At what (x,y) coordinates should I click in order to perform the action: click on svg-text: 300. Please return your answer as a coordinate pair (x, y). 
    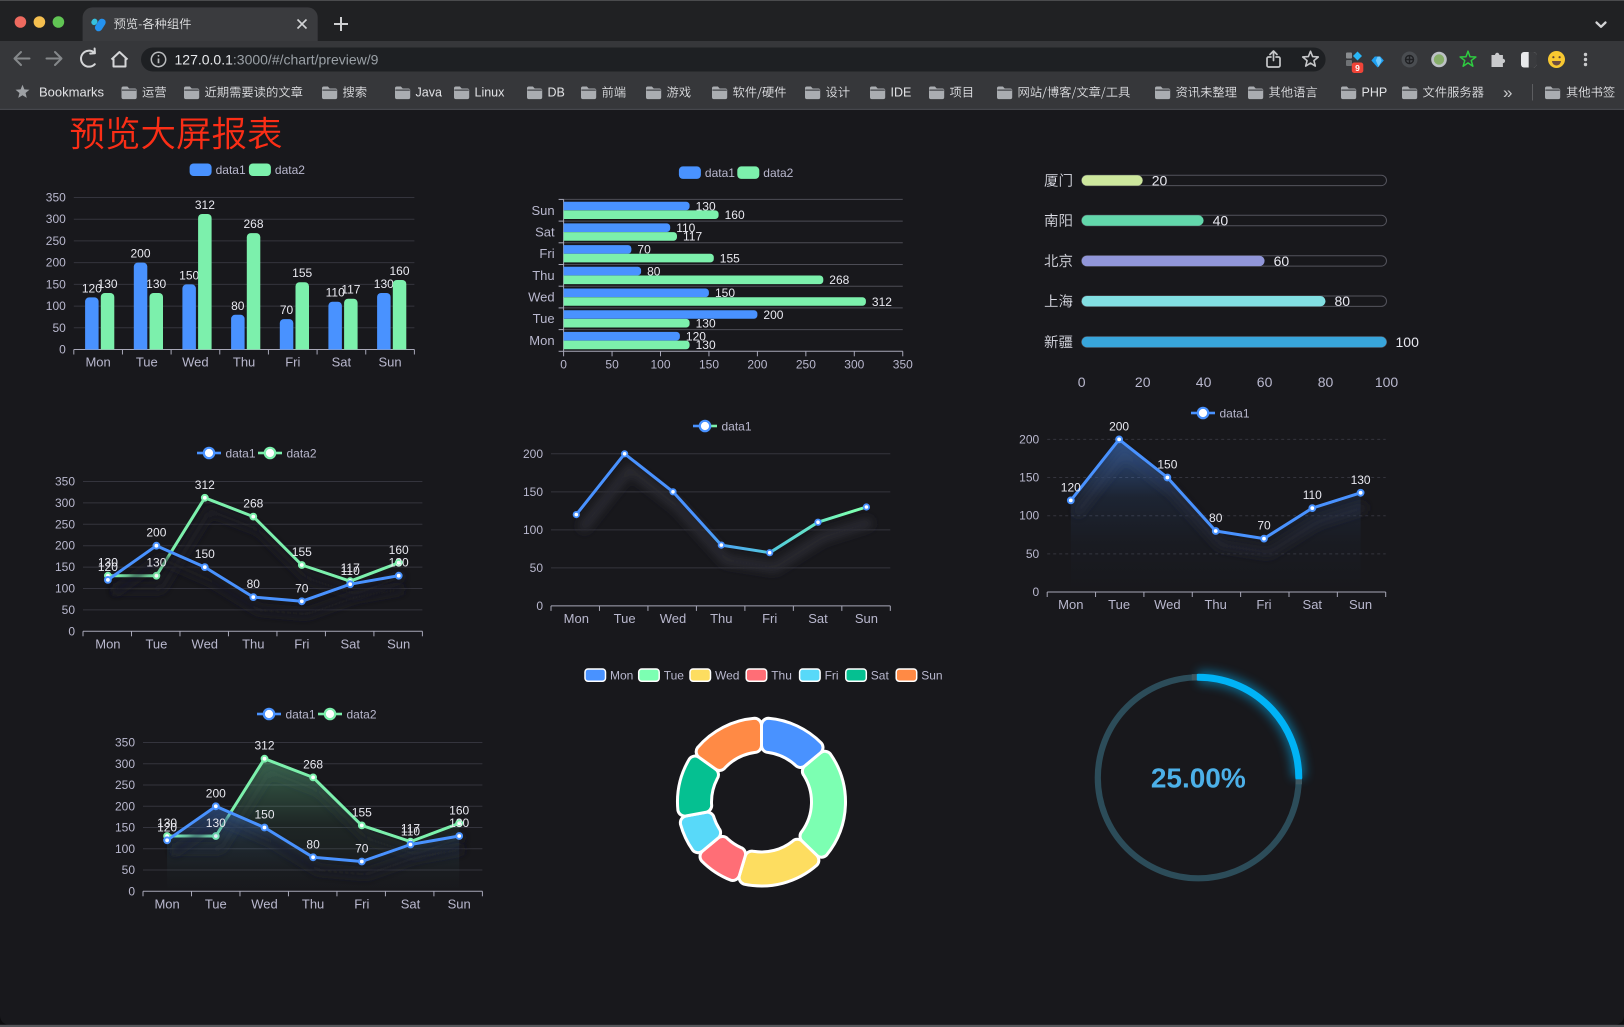
    Looking at the image, I should click on (65, 503).